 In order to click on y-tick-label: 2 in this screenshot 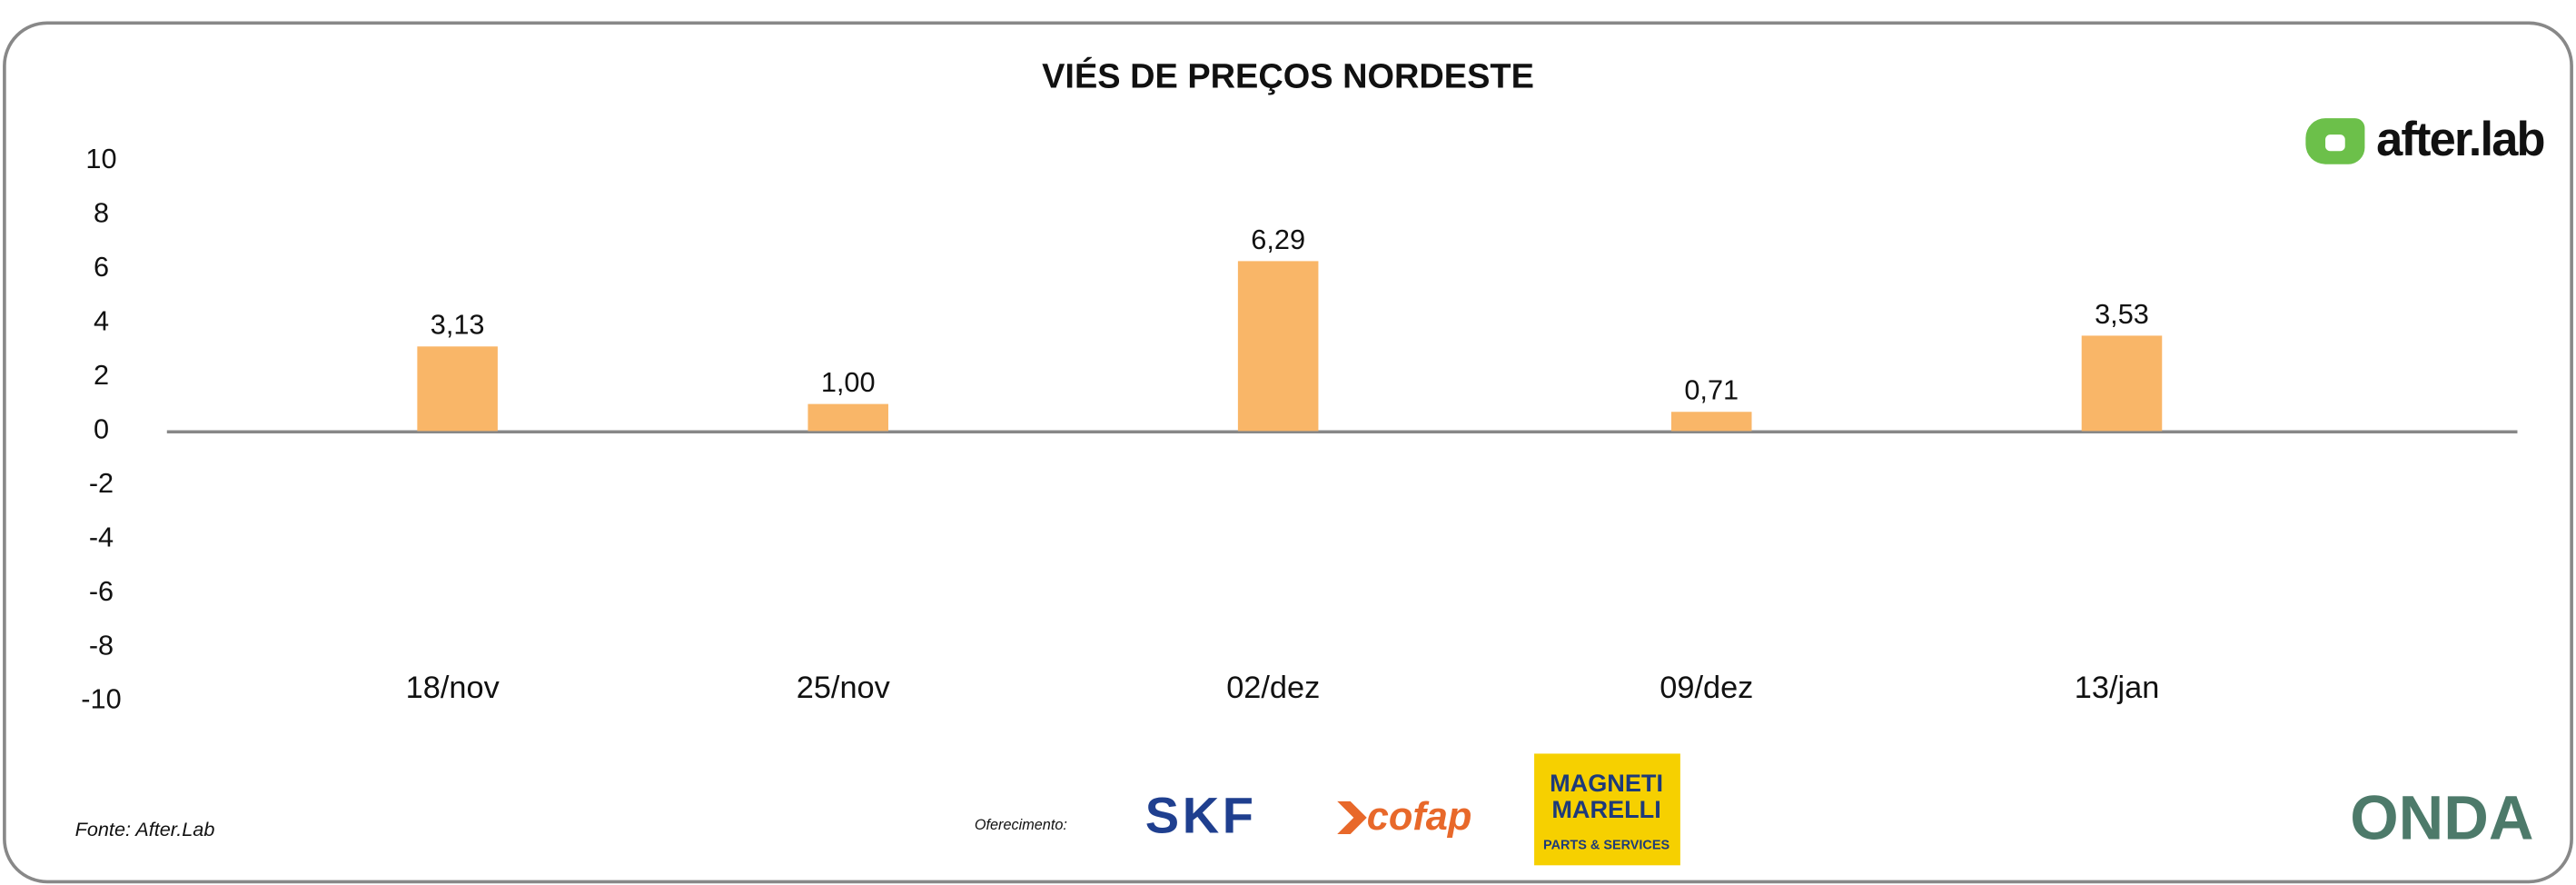, I will do `click(101, 375)`.